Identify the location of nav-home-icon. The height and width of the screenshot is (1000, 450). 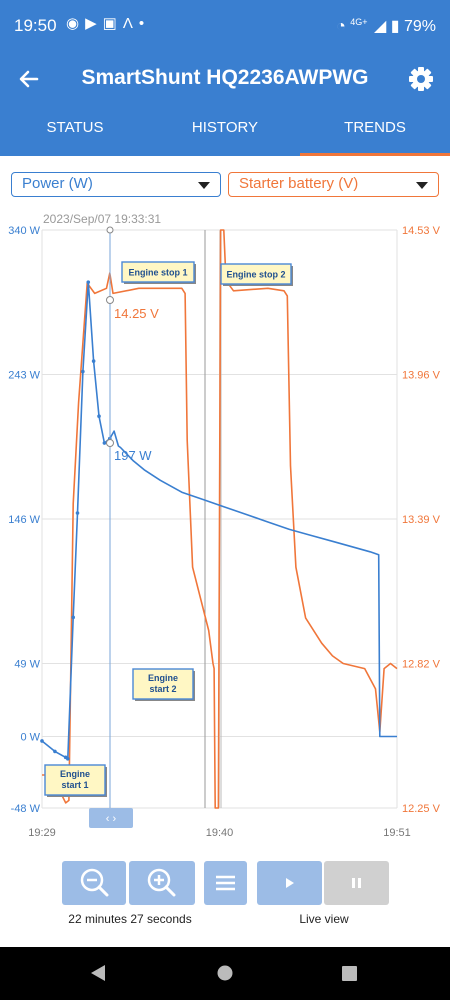
(225, 973).